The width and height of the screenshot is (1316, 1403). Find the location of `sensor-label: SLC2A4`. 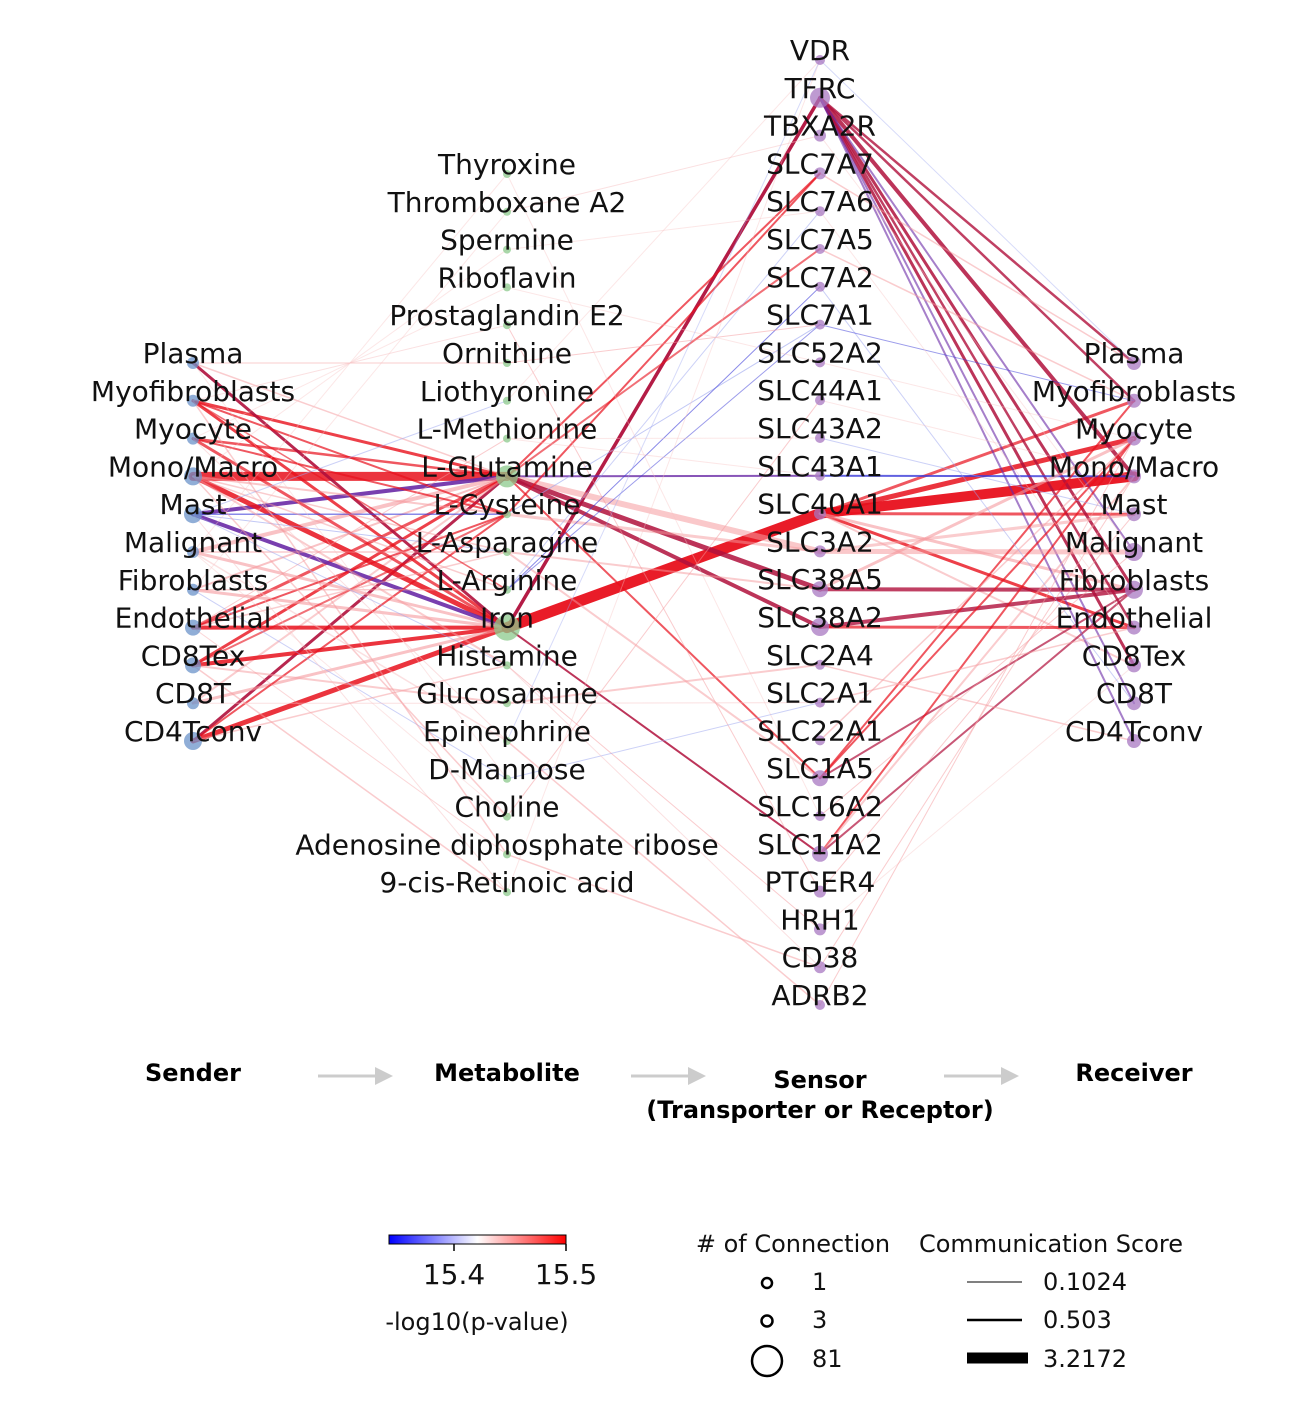

sensor-label: SLC2A4 is located at coordinates (820, 655).